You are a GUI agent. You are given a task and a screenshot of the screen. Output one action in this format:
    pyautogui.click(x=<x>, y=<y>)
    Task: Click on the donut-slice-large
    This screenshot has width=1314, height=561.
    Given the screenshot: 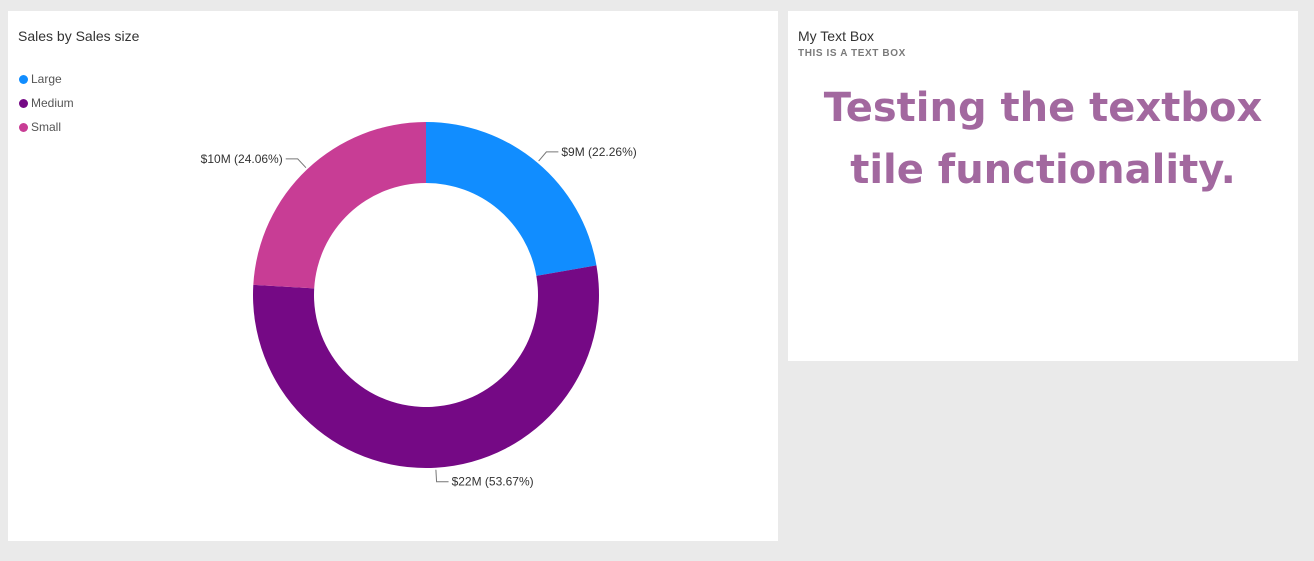 What is the action you would take?
    pyautogui.click(x=511, y=199)
    